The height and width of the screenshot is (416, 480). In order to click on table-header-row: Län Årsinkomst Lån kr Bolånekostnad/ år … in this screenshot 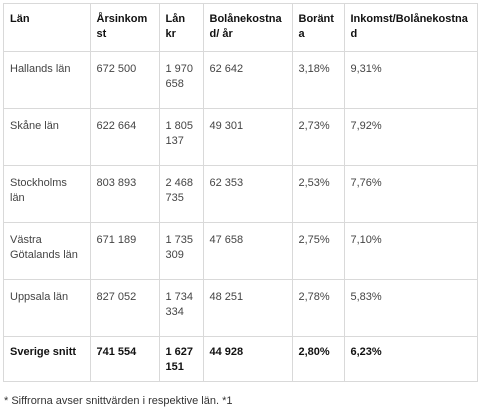, I will do `click(240, 28)`.